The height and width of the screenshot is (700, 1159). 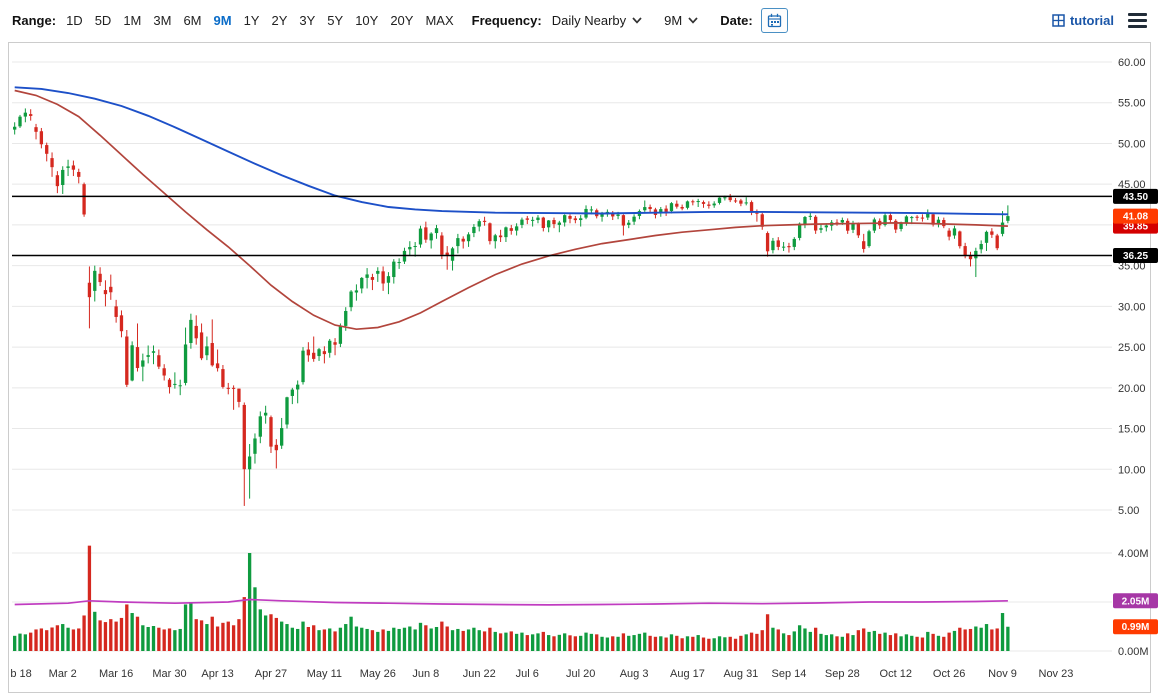 I want to click on svg-text: Aug 17, so click(x=687, y=674).